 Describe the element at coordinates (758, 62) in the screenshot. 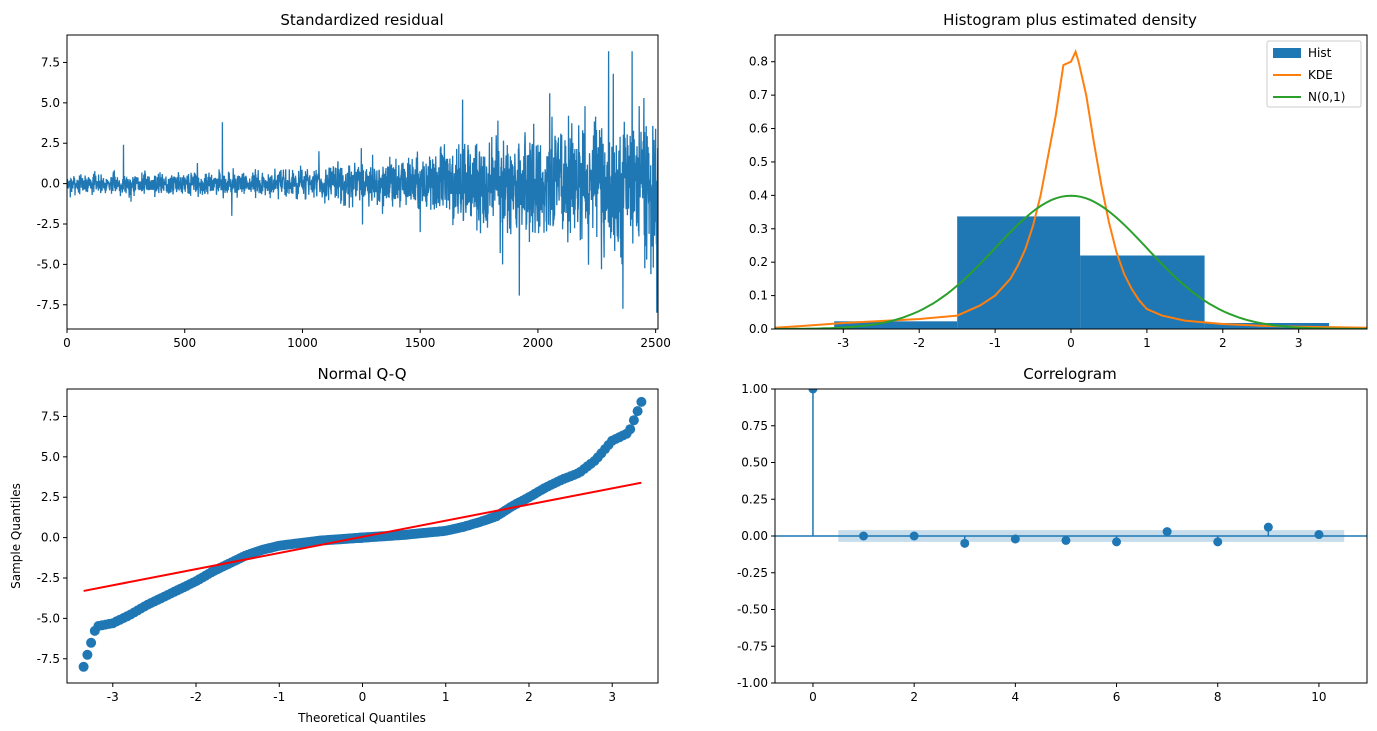

I see `y-tick-label: 0.8` at that location.